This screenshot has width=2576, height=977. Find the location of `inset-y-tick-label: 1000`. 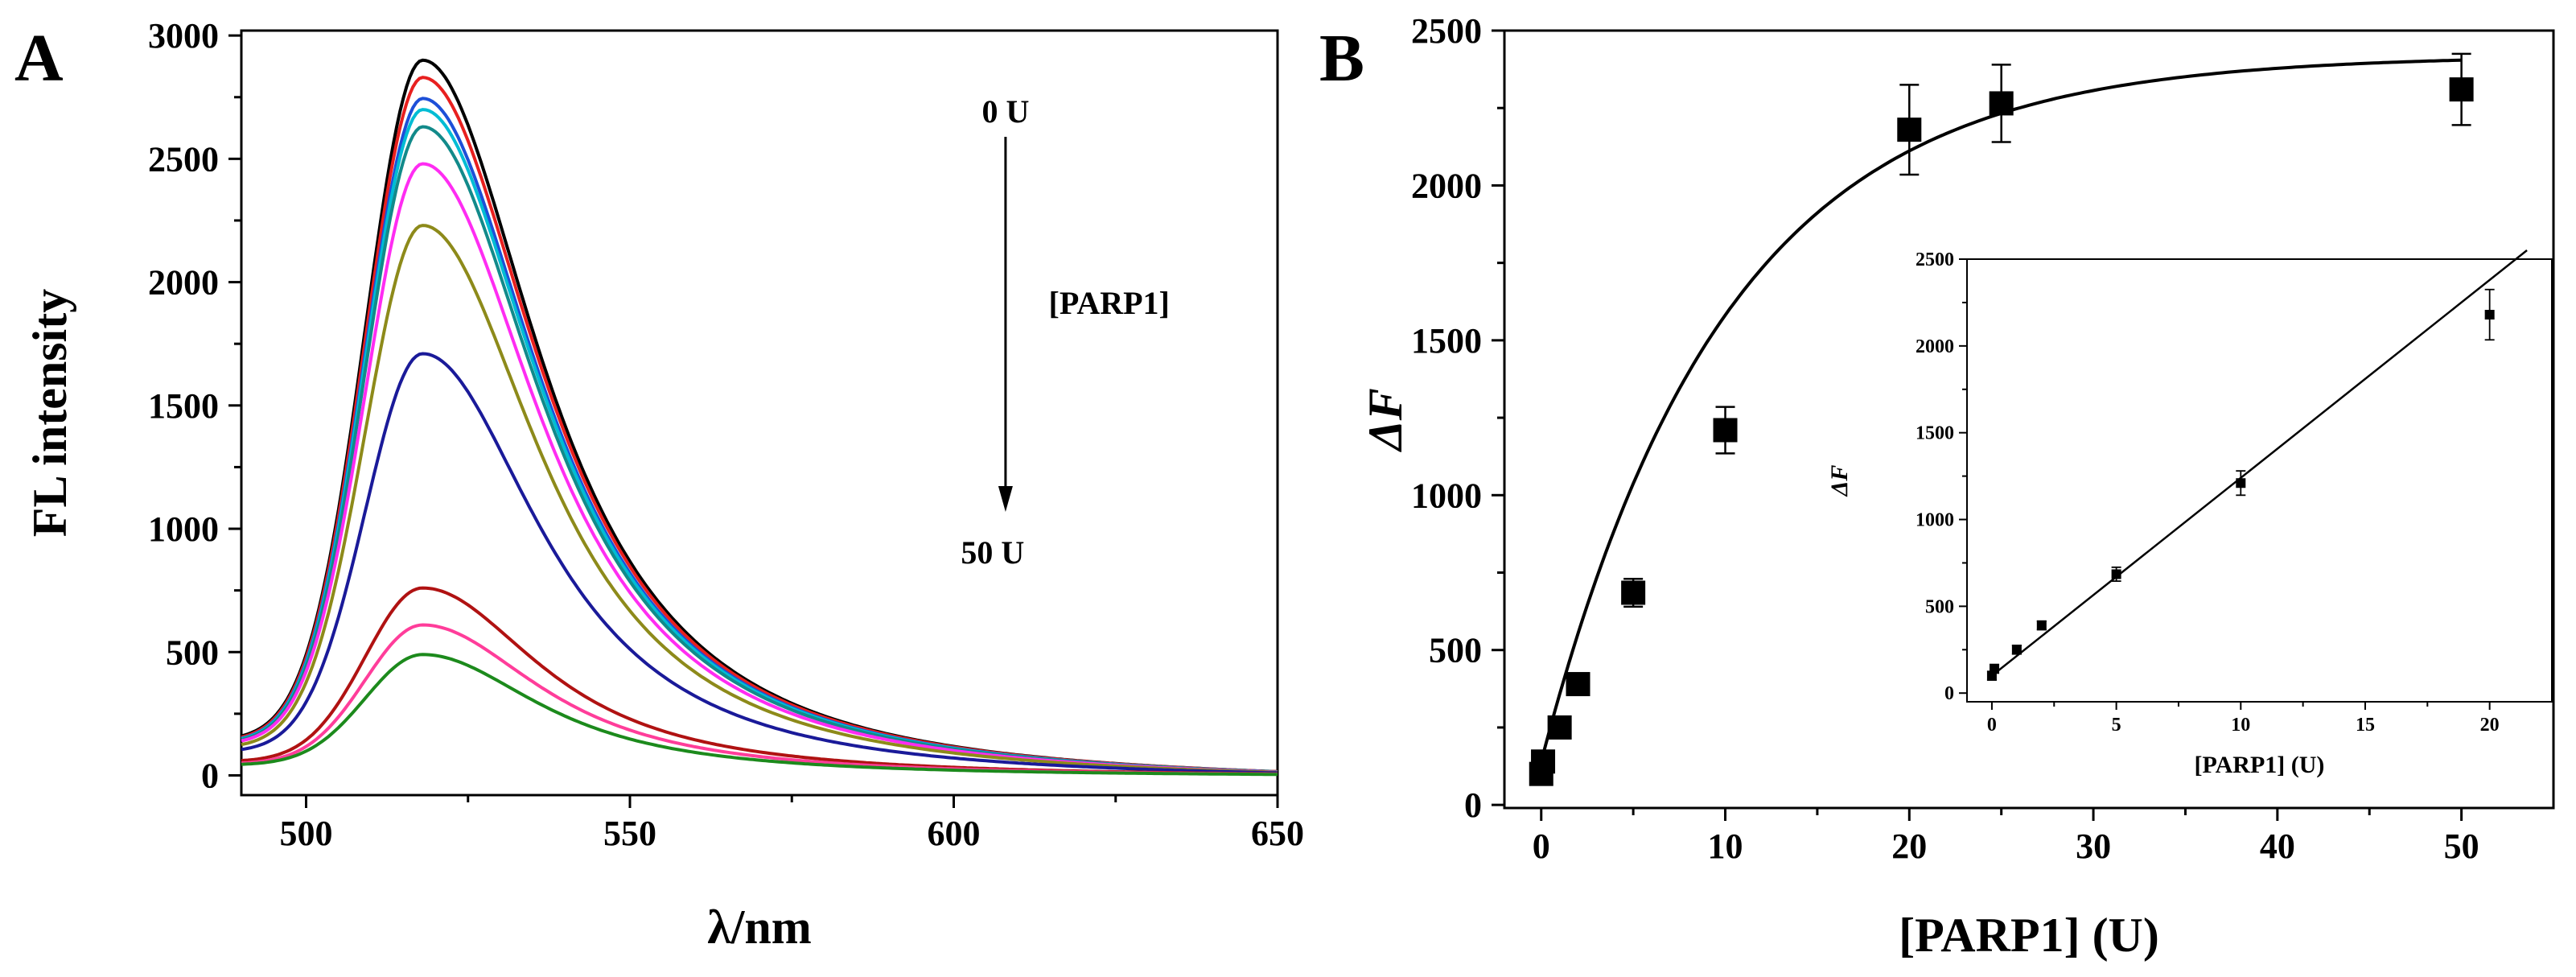

inset-y-tick-label: 1000 is located at coordinates (1935, 520).